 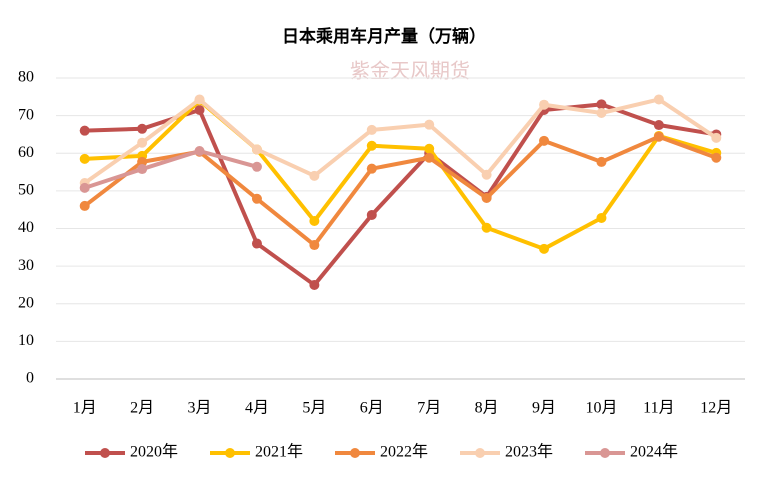 What do you see at coordinates (26, 227) in the screenshot?
I see `y-tick-label: 40` at bounding box center [26, 227].